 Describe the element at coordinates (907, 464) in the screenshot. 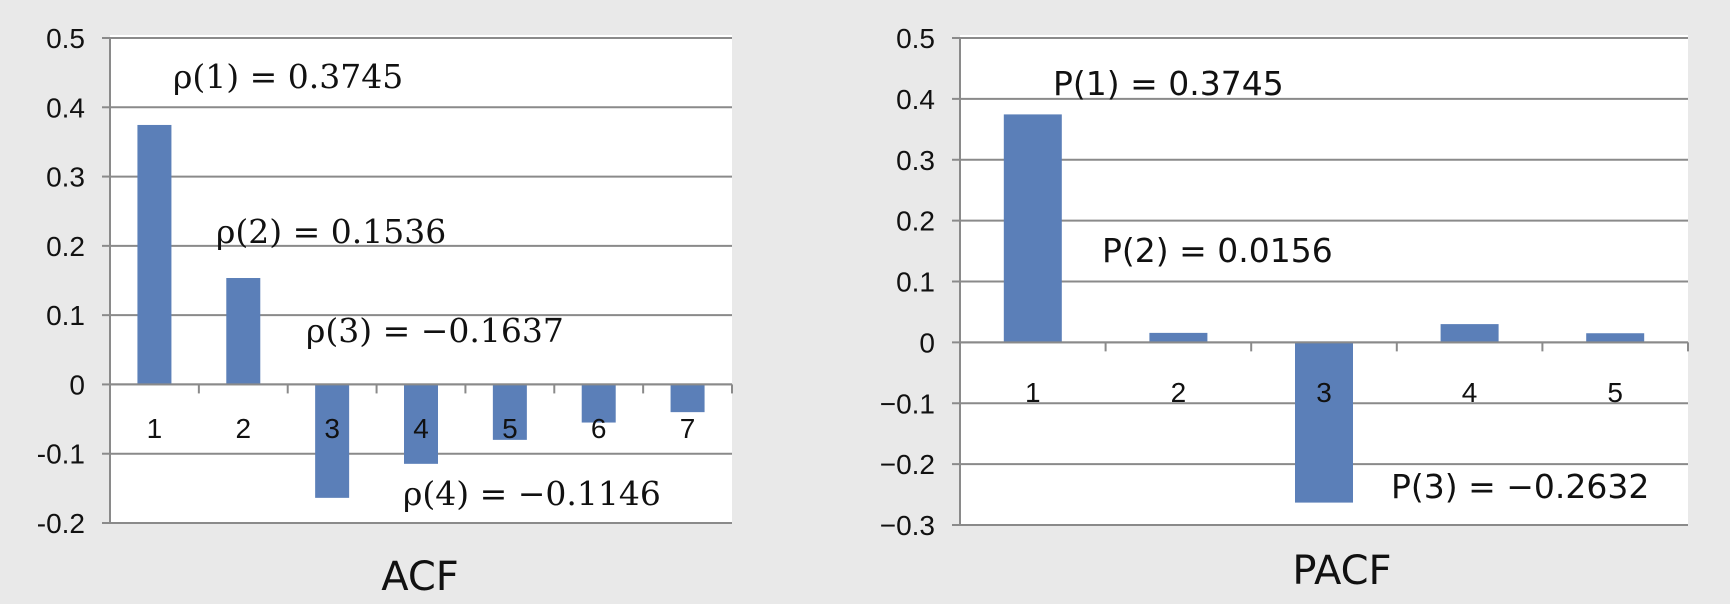

I see `pacf-ytick-label: −0.2` at that location.